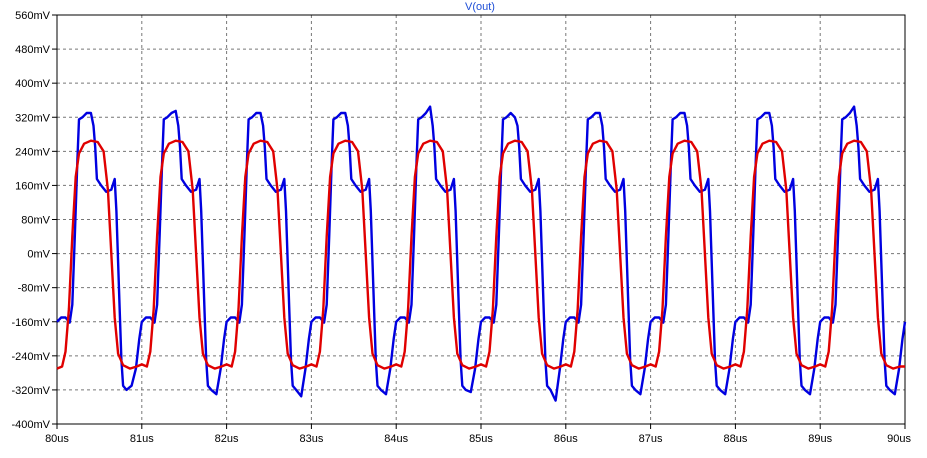 This screenshot has height=458, width=927. What do you see at coordinates (30, 357) in the screenshot?
I see `y-tick-label: -240mV` at bounding box center [30, 357].